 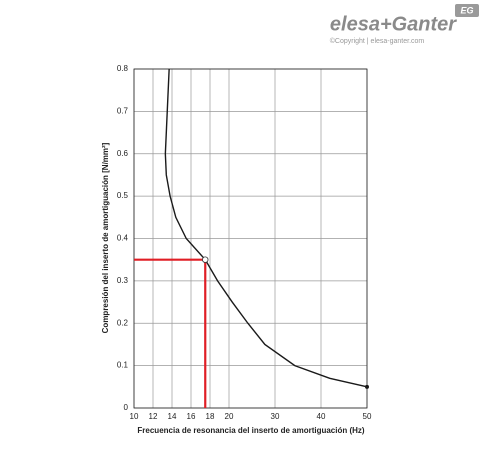 I want to click on x-tick-label: 18, so click(x=210, y=416).